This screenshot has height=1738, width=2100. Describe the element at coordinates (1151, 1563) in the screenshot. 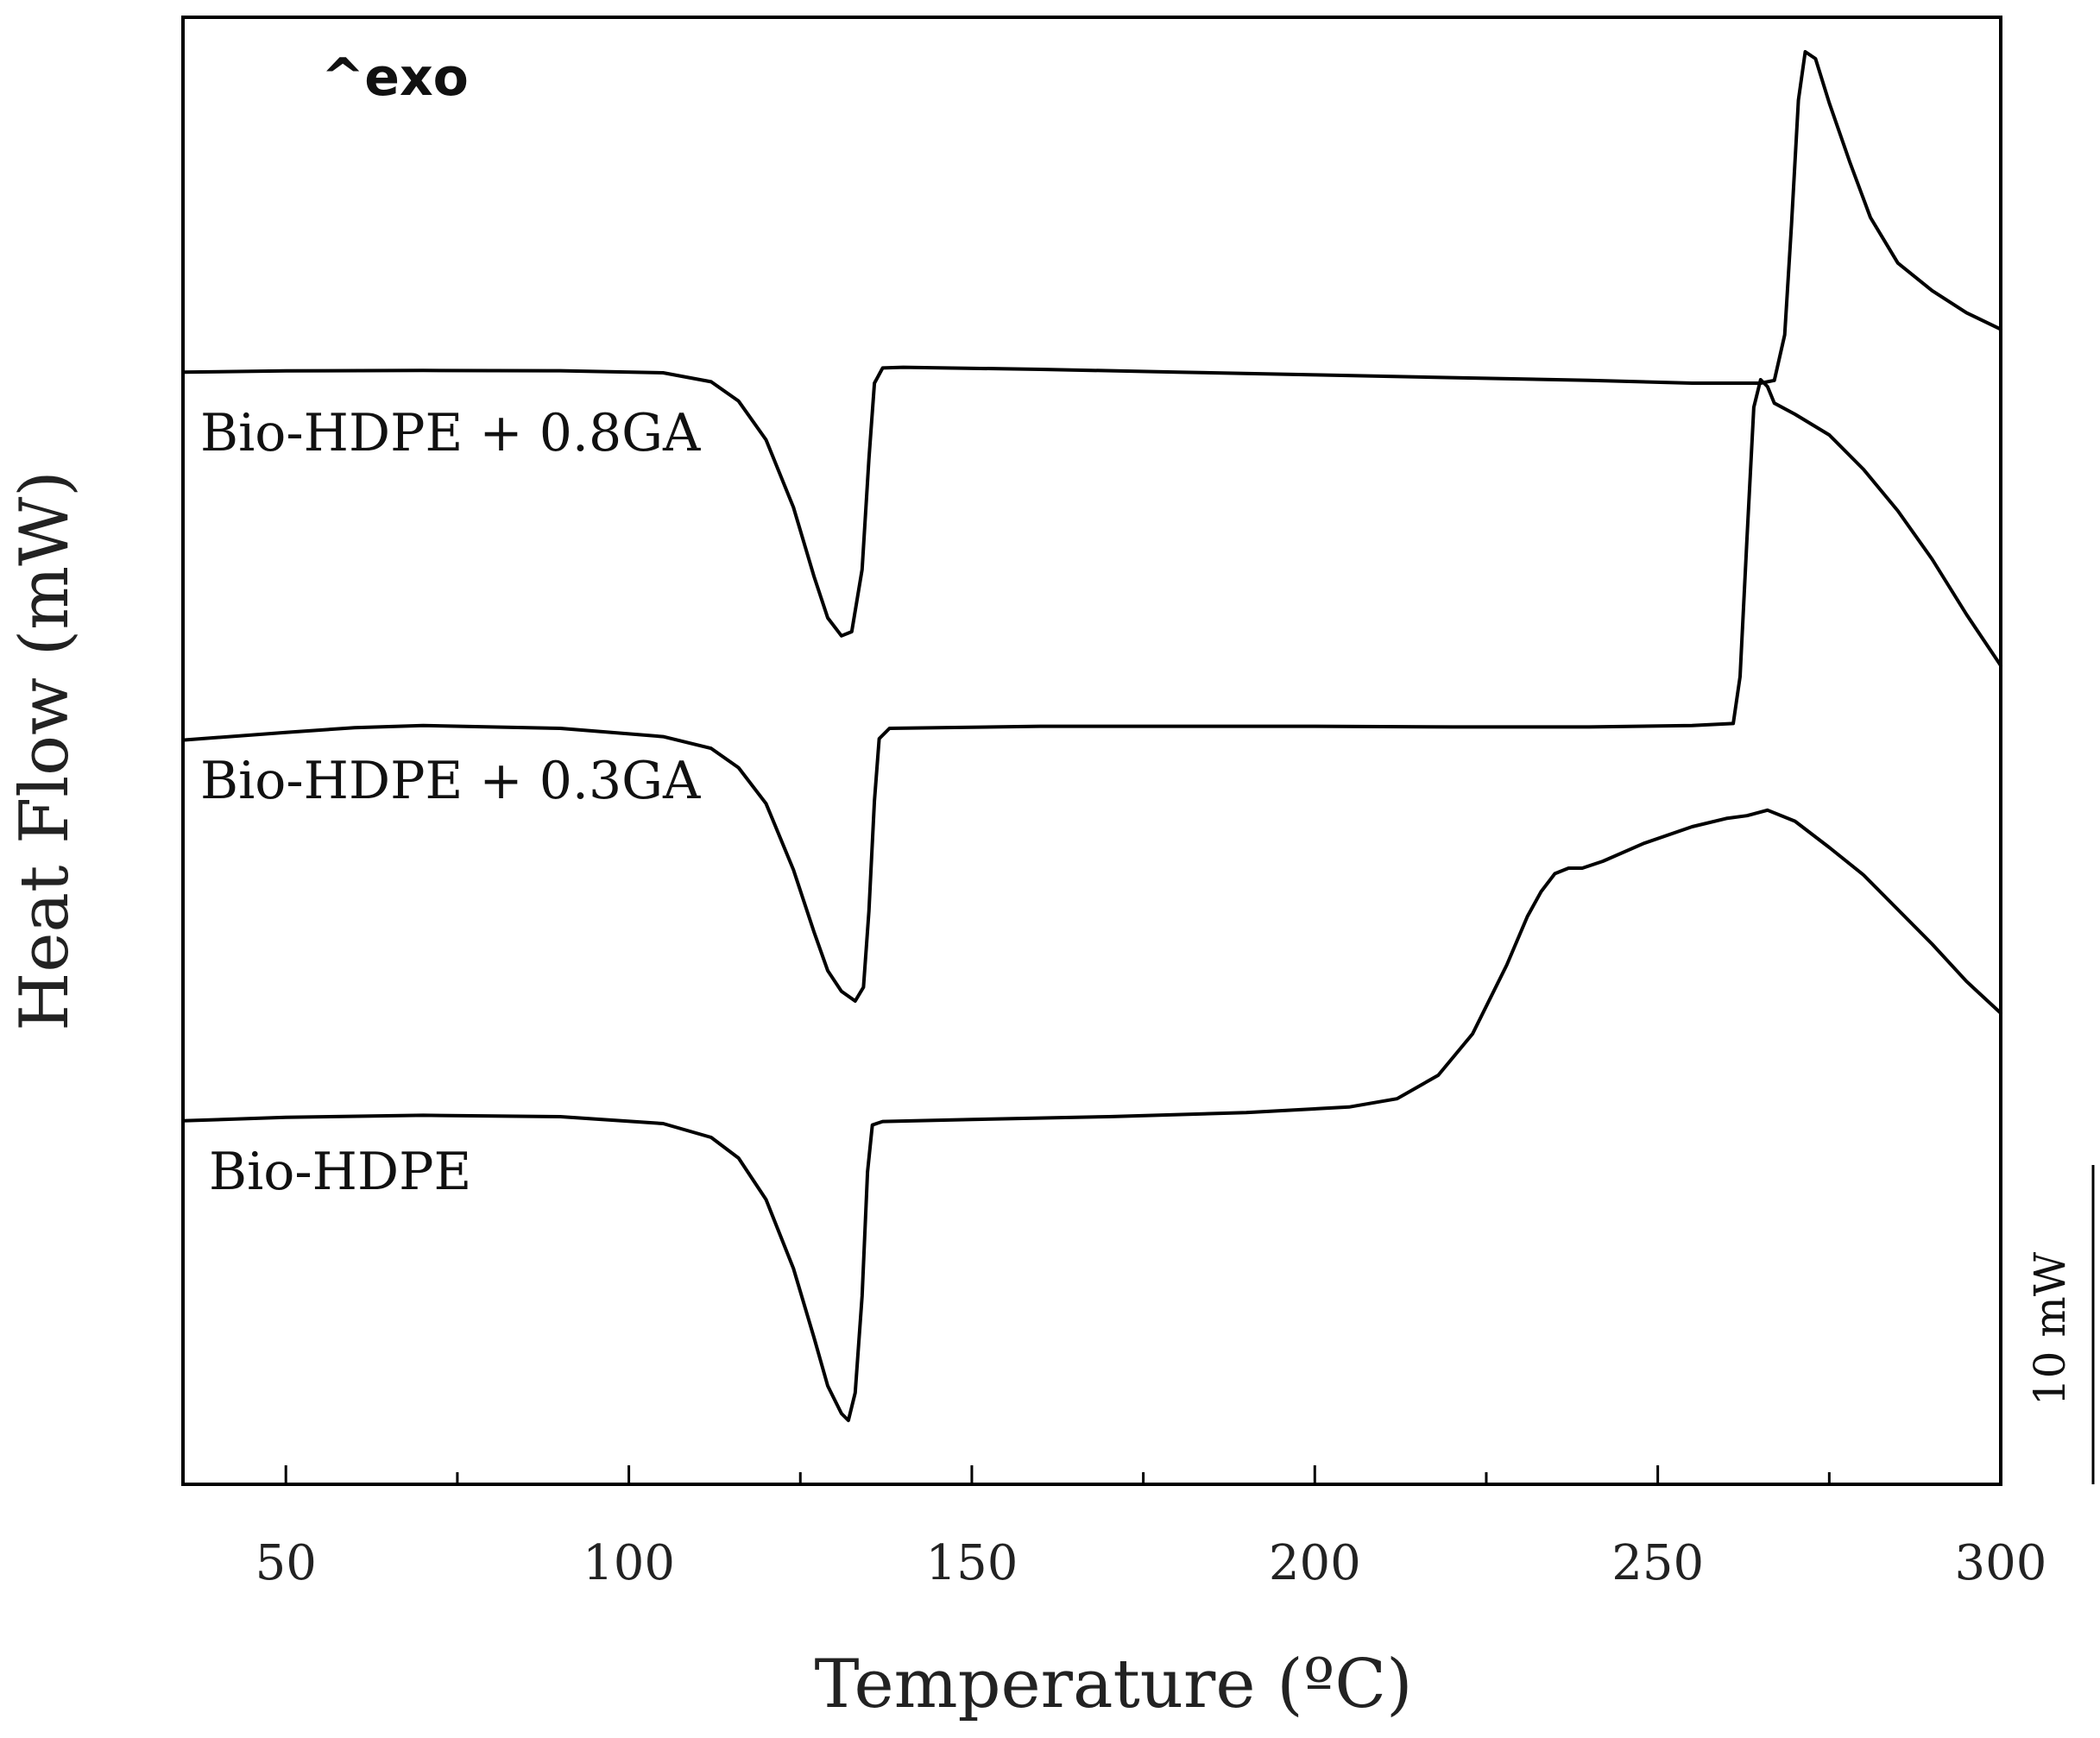

I see `x-axis-tick-labels: 50 100 150 200 250 300` at that location.